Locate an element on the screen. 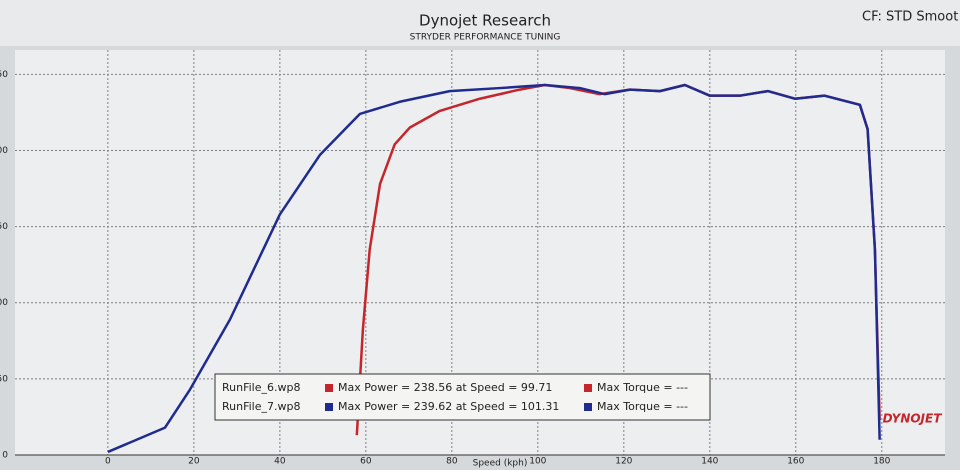 The image size is (960, 470). correction-label: CF: STD Smoot is located at coordinates (910, 17).